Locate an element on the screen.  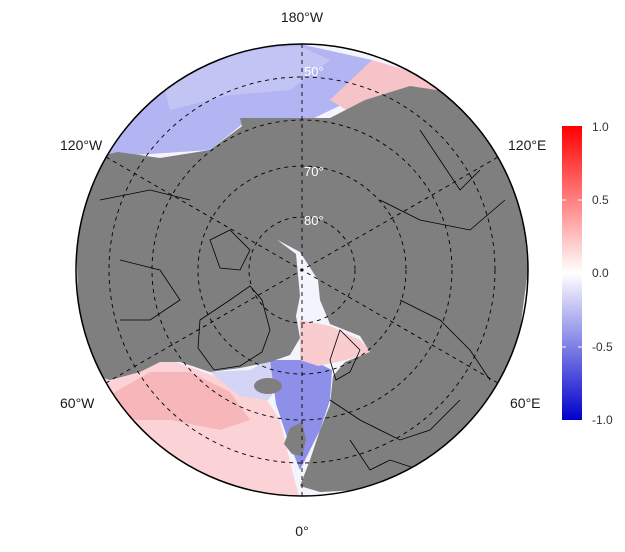
lat-label-70: 70° is located at coordinates (314, 171).